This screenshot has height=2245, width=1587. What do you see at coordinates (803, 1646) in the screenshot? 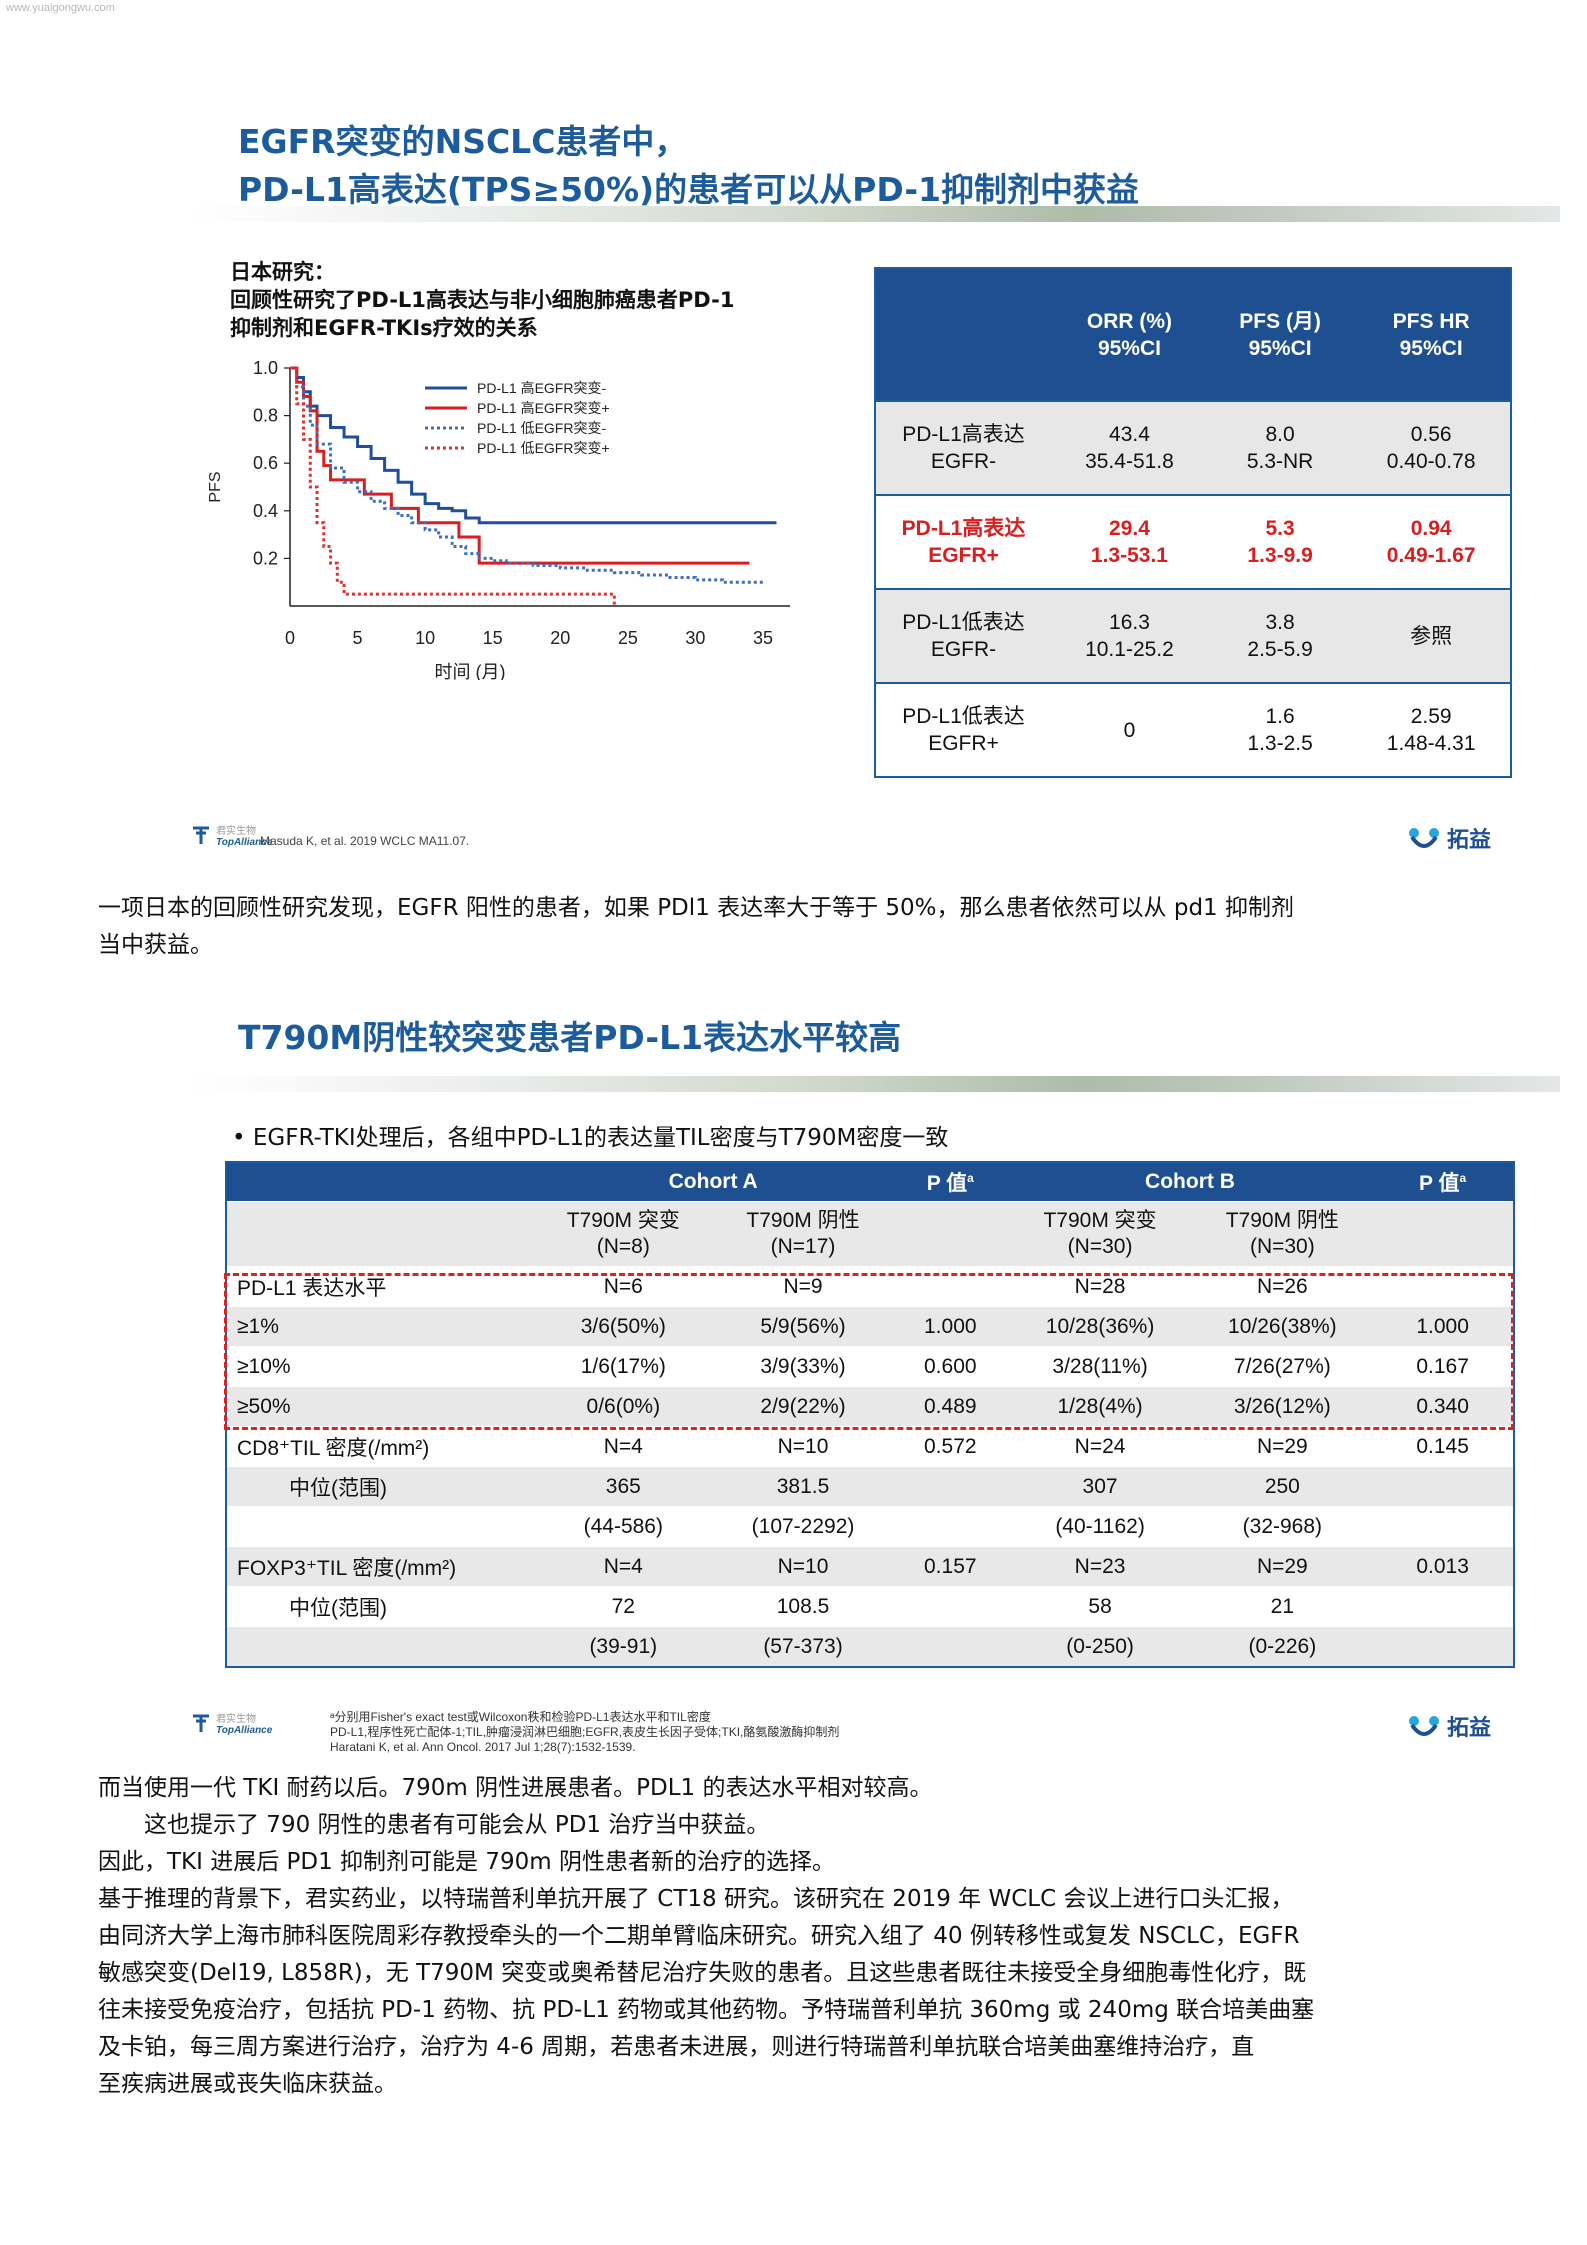
I see `table-cell: (57-373)` at bounding box center [803, 1646].